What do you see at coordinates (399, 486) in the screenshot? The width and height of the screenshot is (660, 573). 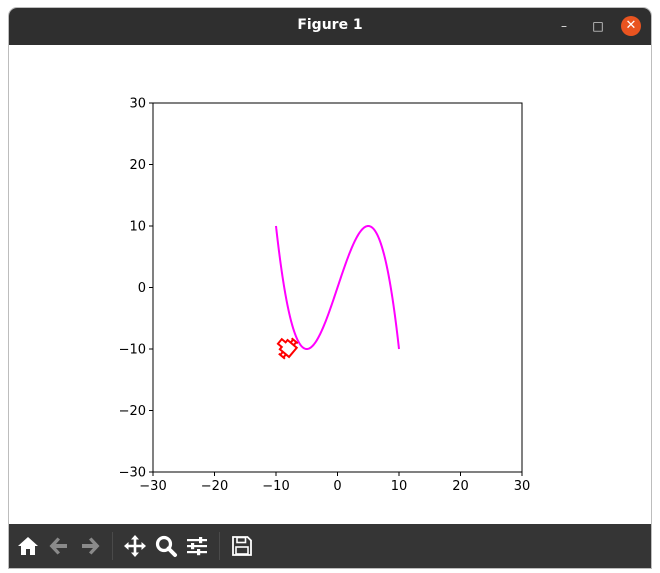 I see `x-tick-label: 10` at bounding box center [399, 486].